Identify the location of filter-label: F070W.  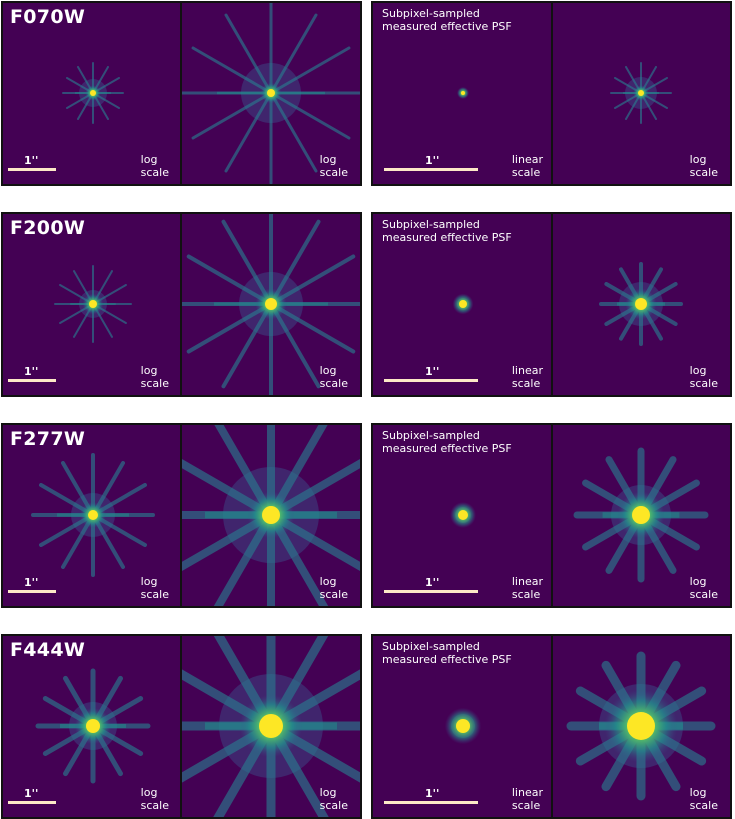
(48, 17).